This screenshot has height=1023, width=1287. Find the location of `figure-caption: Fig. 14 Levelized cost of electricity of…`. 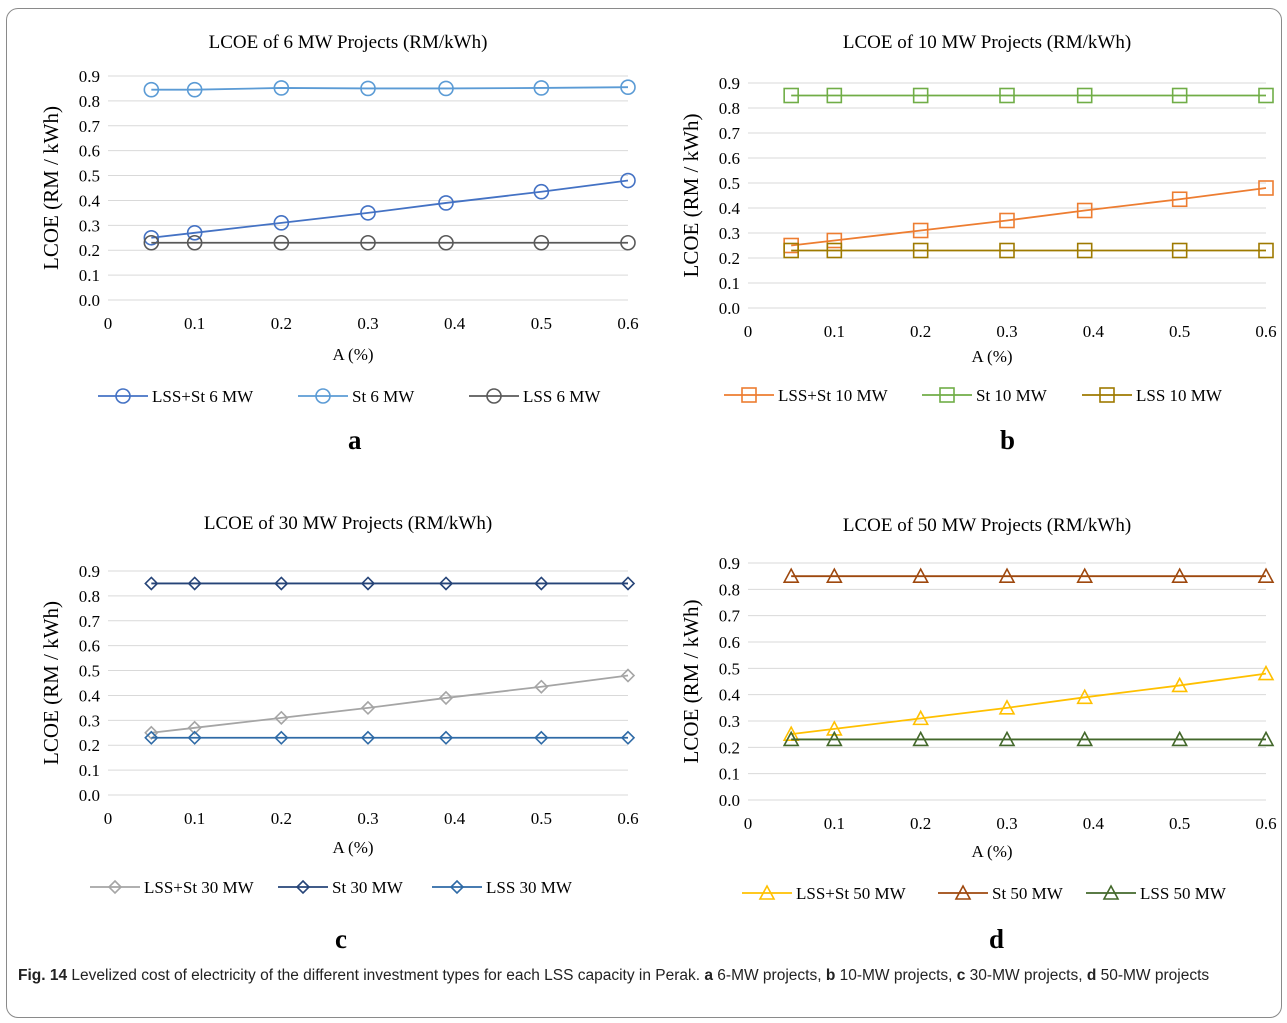

figure-caption: Fig. 14 Levelized cost of electricity of… is located at coordinates (643, 976).